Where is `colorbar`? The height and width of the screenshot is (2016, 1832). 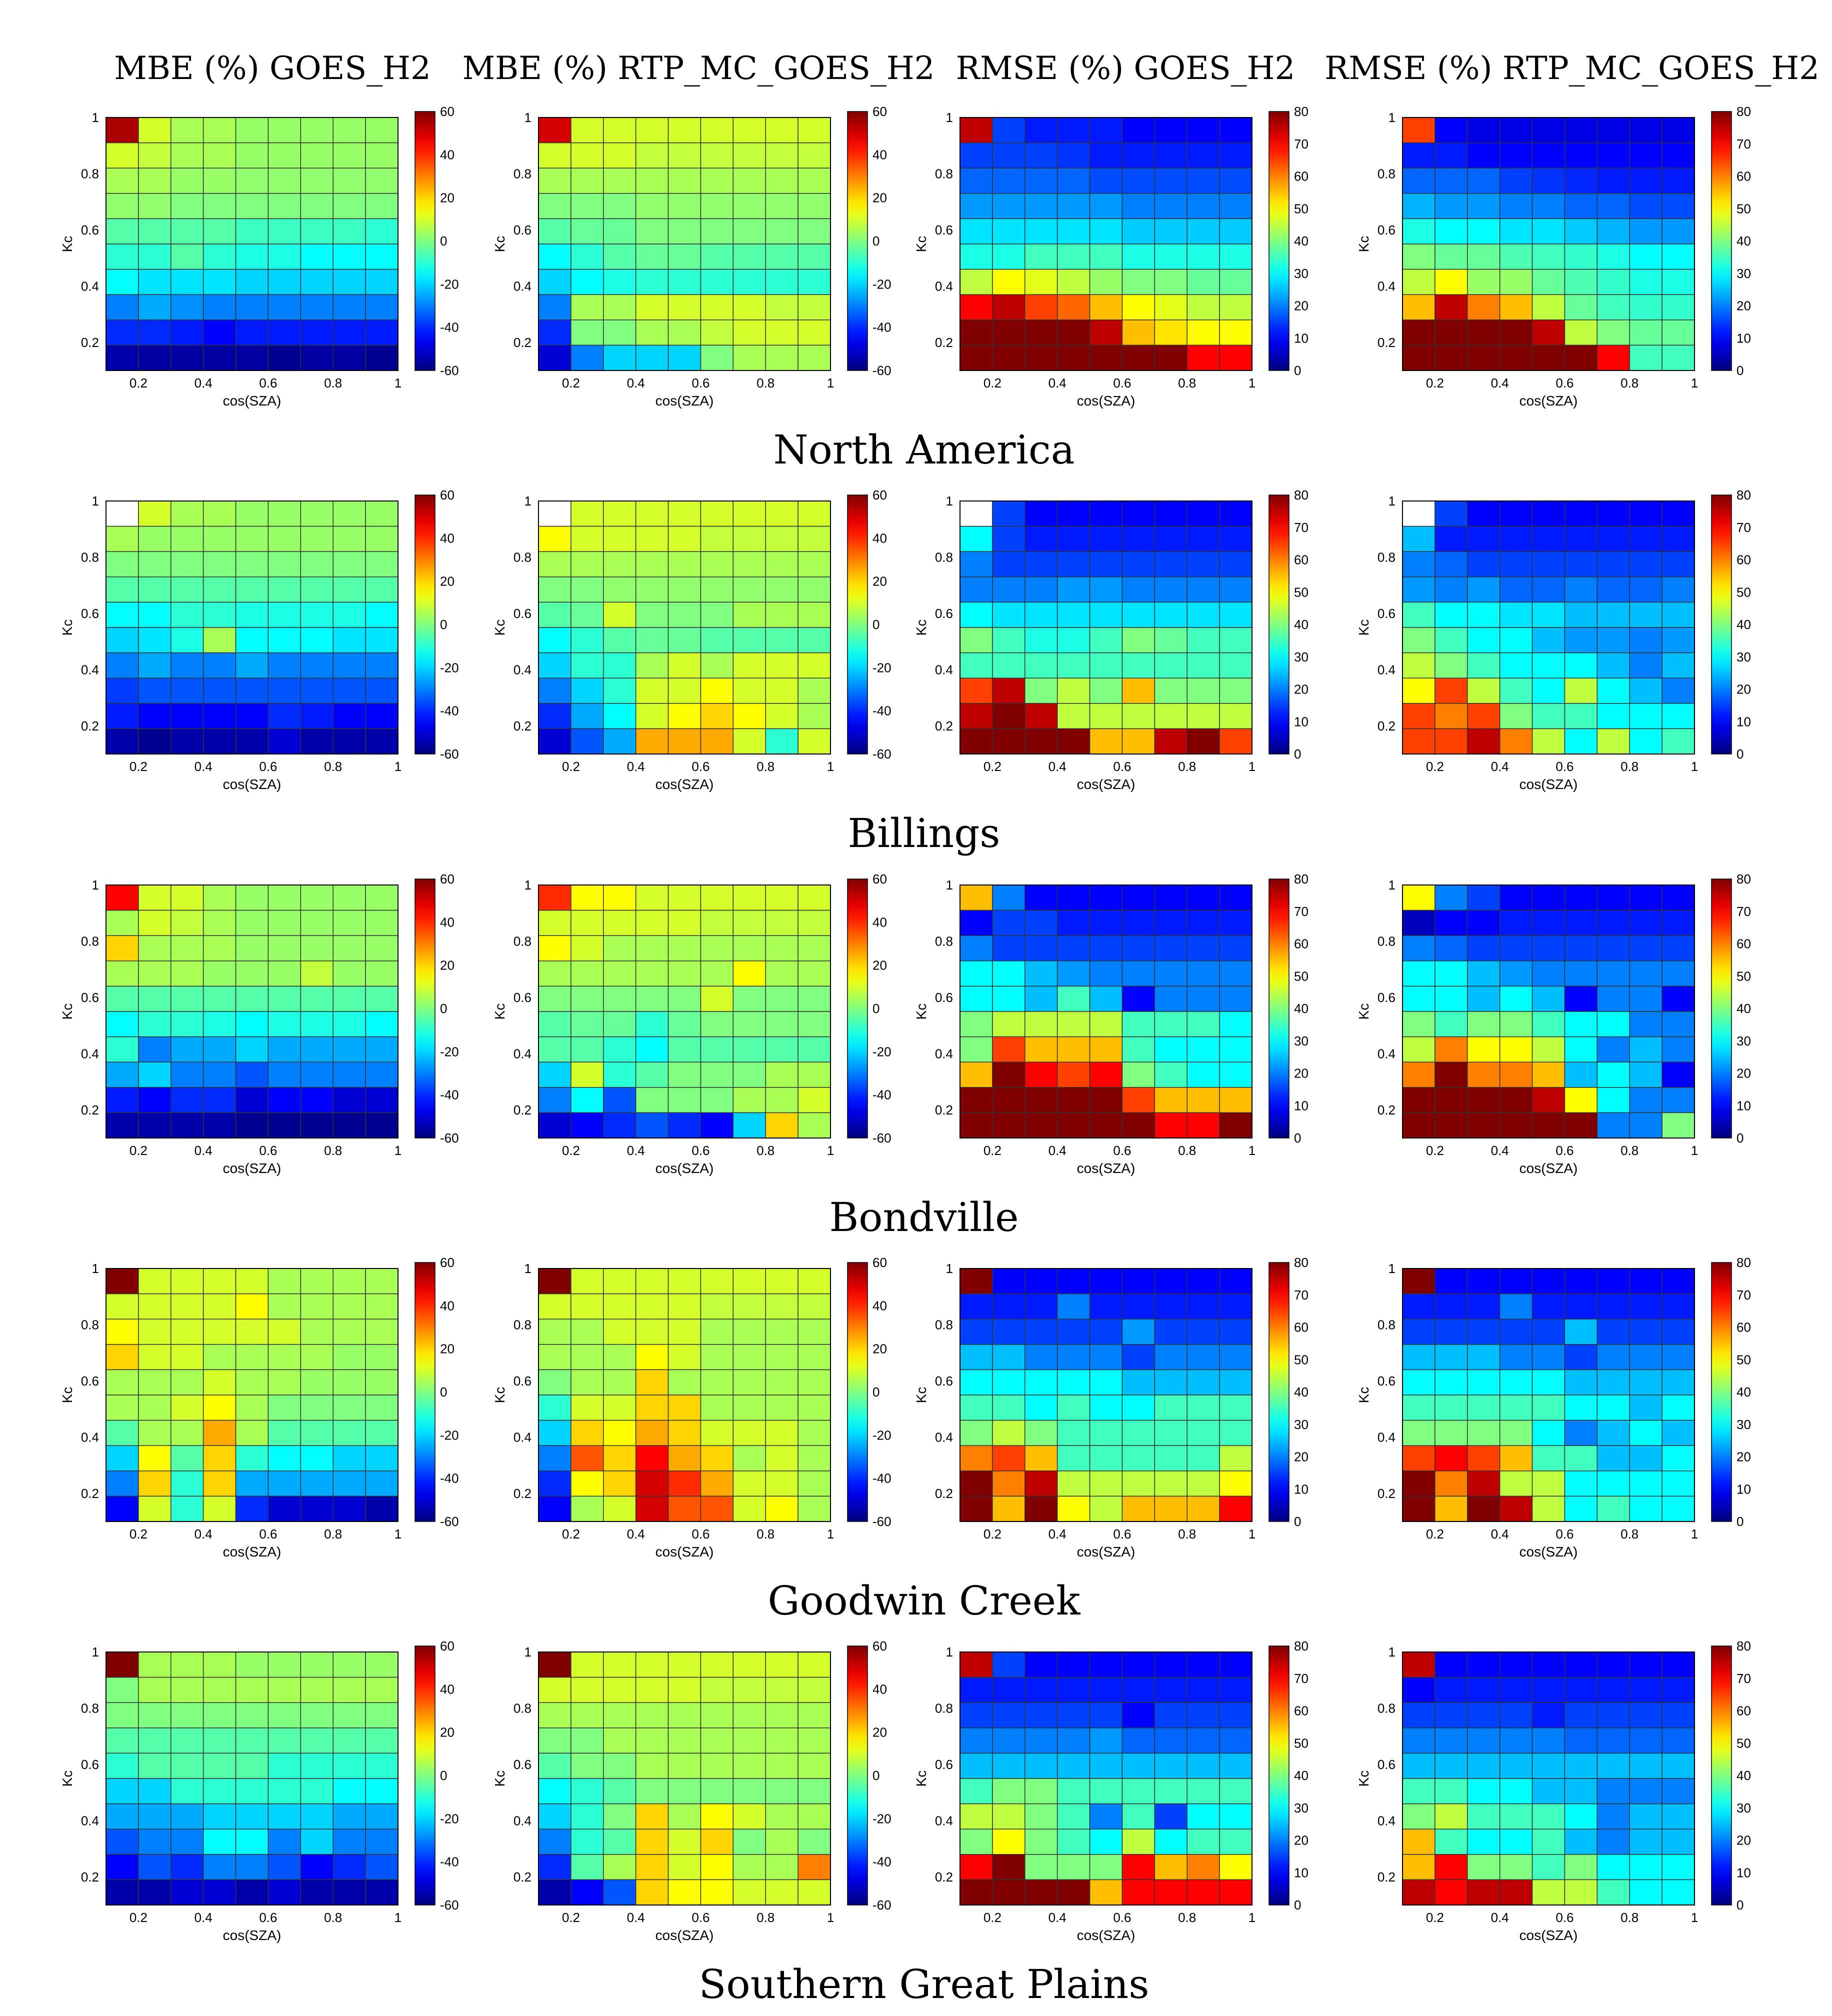
colorbar is located at coordinates (857, 241).